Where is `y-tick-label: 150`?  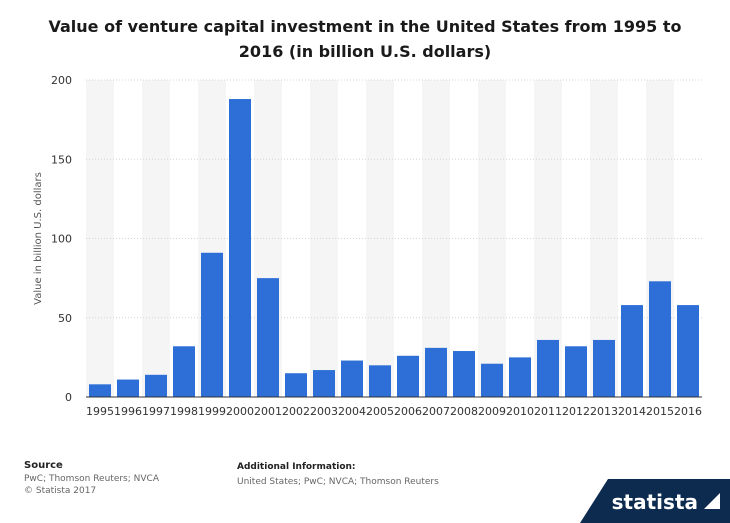 y-tick-label: 150 is located at coordinates (61, 159).